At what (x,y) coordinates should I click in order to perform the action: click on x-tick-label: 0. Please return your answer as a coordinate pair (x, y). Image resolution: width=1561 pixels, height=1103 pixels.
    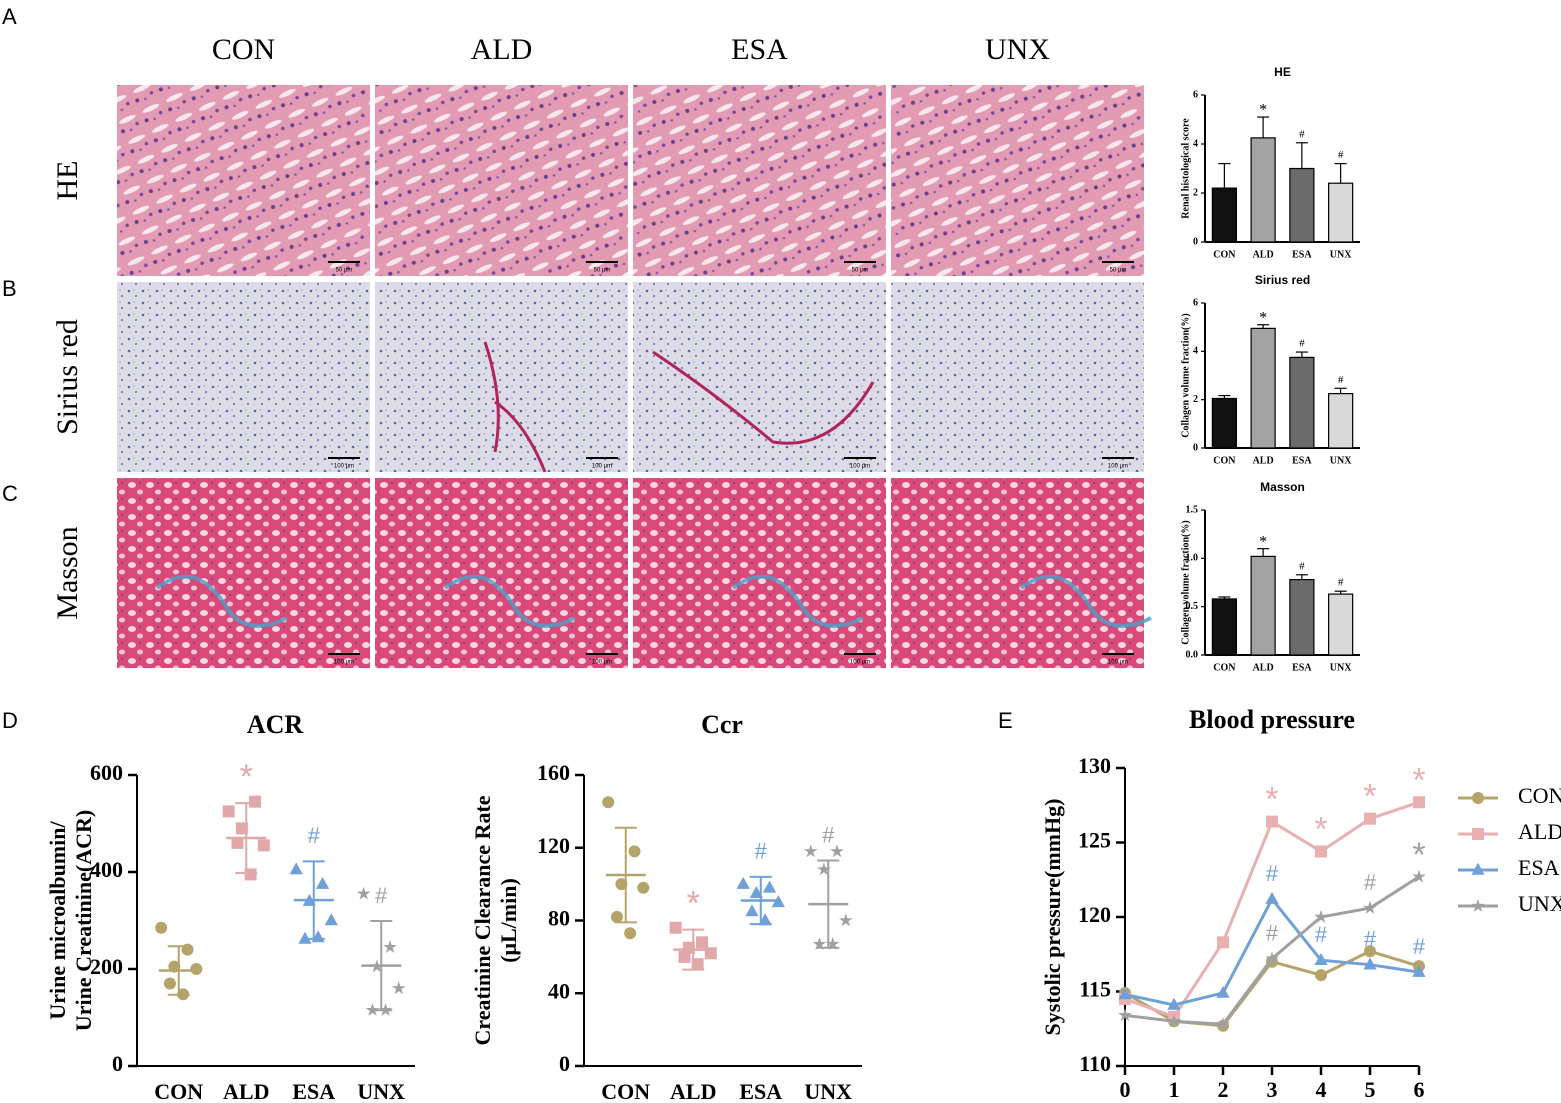
    Looking at the image, I should click on (1125, 1089).